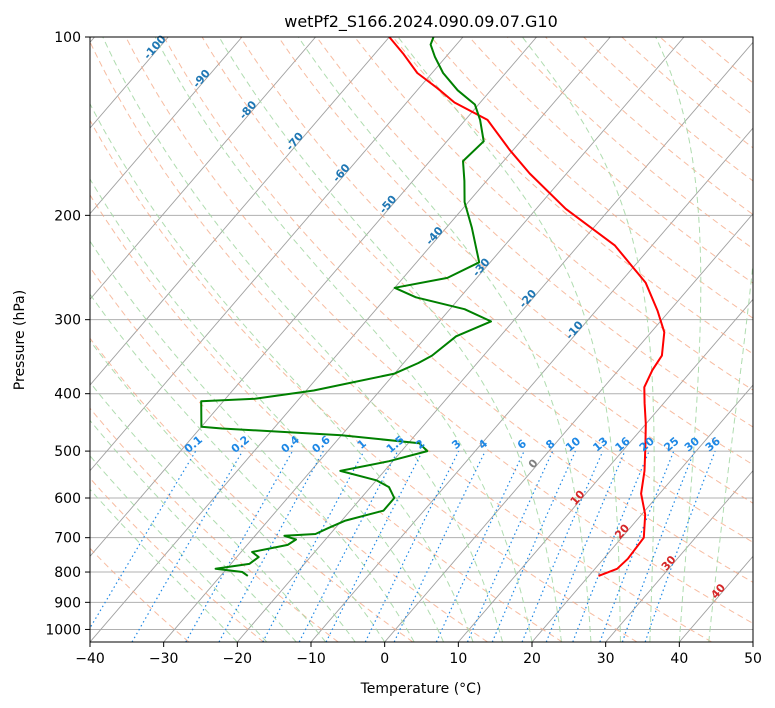  What do you see at coordinates (753, 659) in the screenshot?
I see `x-tick-label: 50` at bounding box center [753, 659].